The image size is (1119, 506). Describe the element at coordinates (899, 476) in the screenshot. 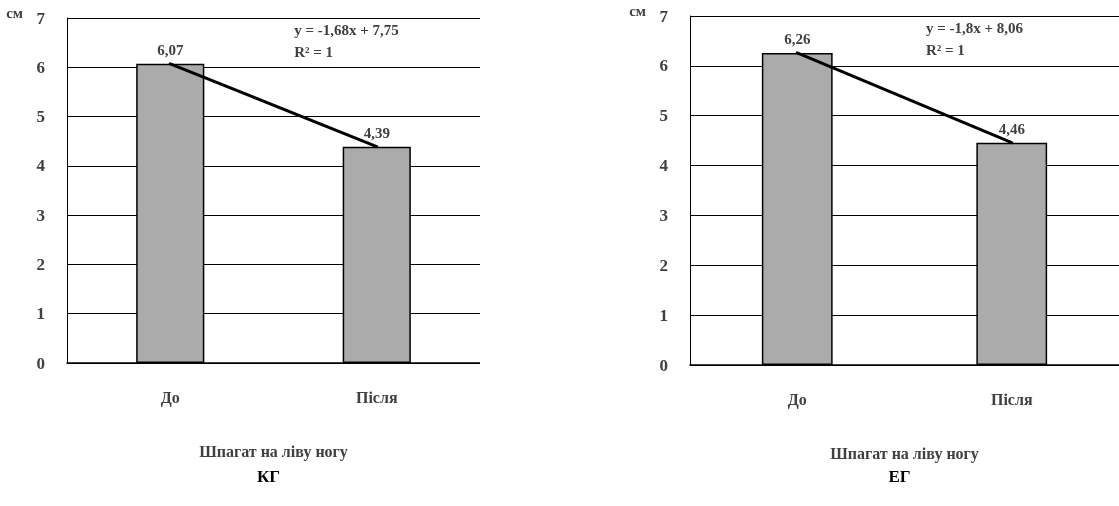

I see `text: ЕГ` at that location.